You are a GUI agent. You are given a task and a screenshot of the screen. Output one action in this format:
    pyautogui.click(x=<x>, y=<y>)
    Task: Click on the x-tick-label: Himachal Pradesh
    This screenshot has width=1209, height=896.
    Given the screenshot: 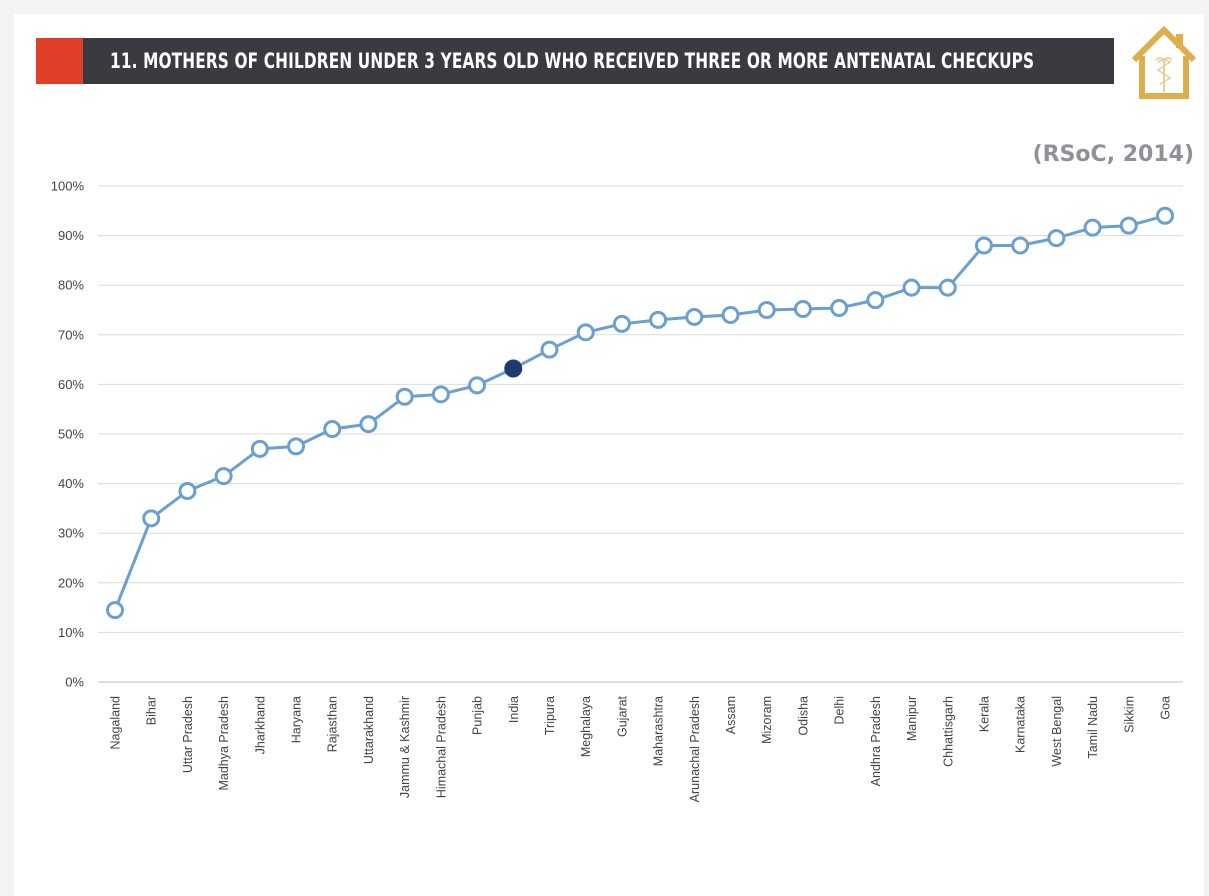 What is the action you would take?
    pyautogui.click(x=441, y=747)
    